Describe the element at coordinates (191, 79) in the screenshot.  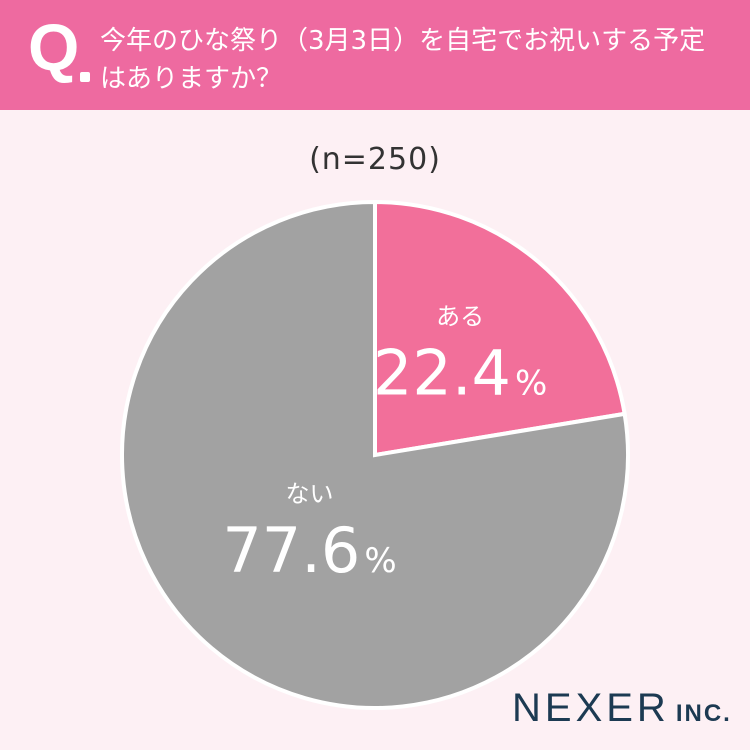
I see `question-line-2: はありますか？` at that location.